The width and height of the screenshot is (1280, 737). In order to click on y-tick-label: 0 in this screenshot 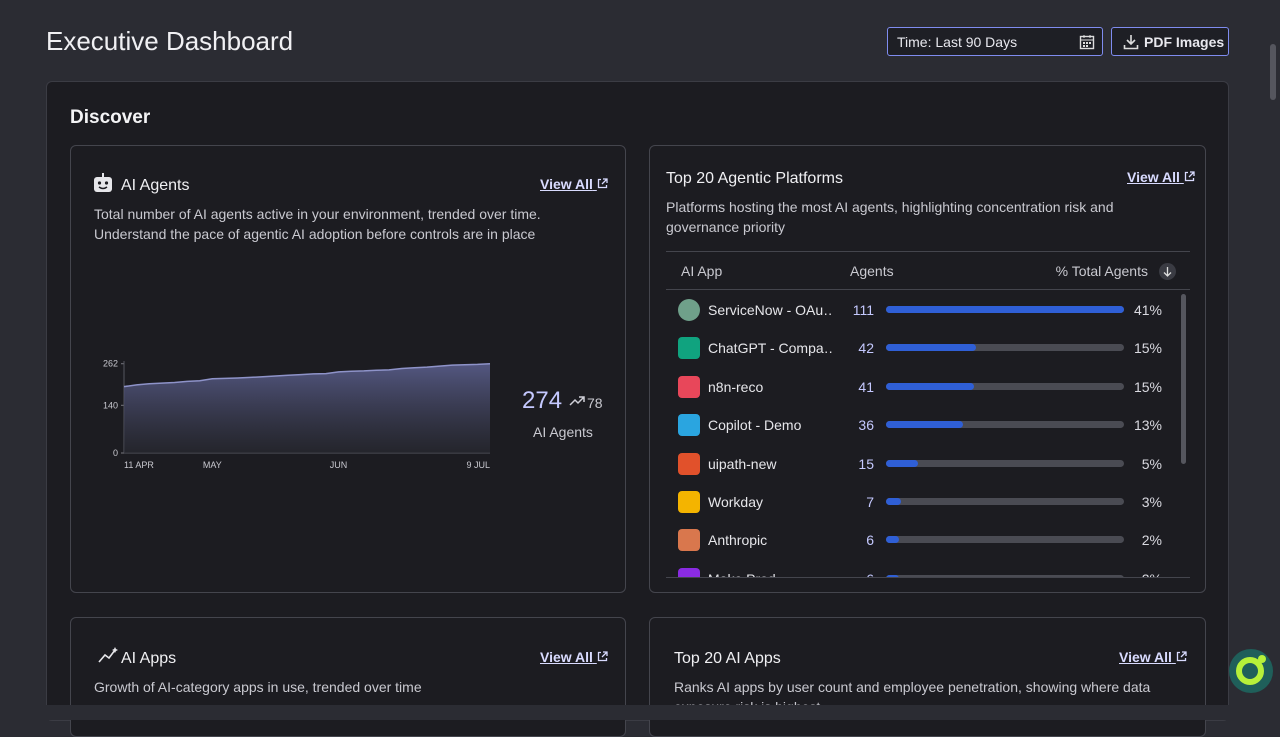, I will do `click(115, 453)`.